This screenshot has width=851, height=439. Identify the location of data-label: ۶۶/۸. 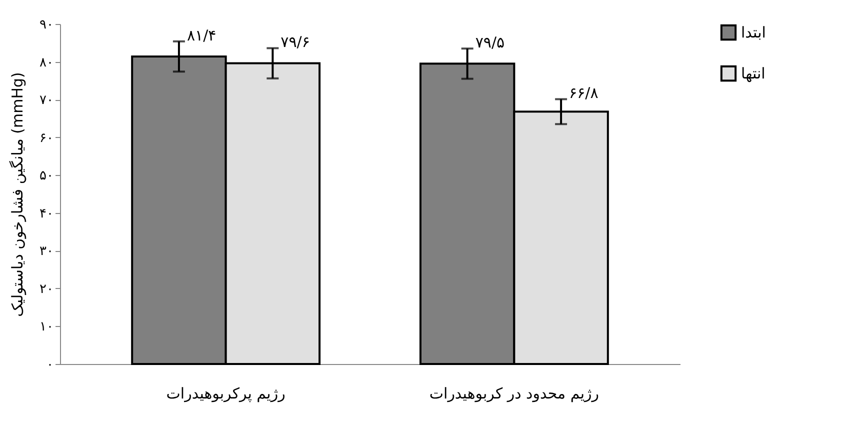
(583, 93).